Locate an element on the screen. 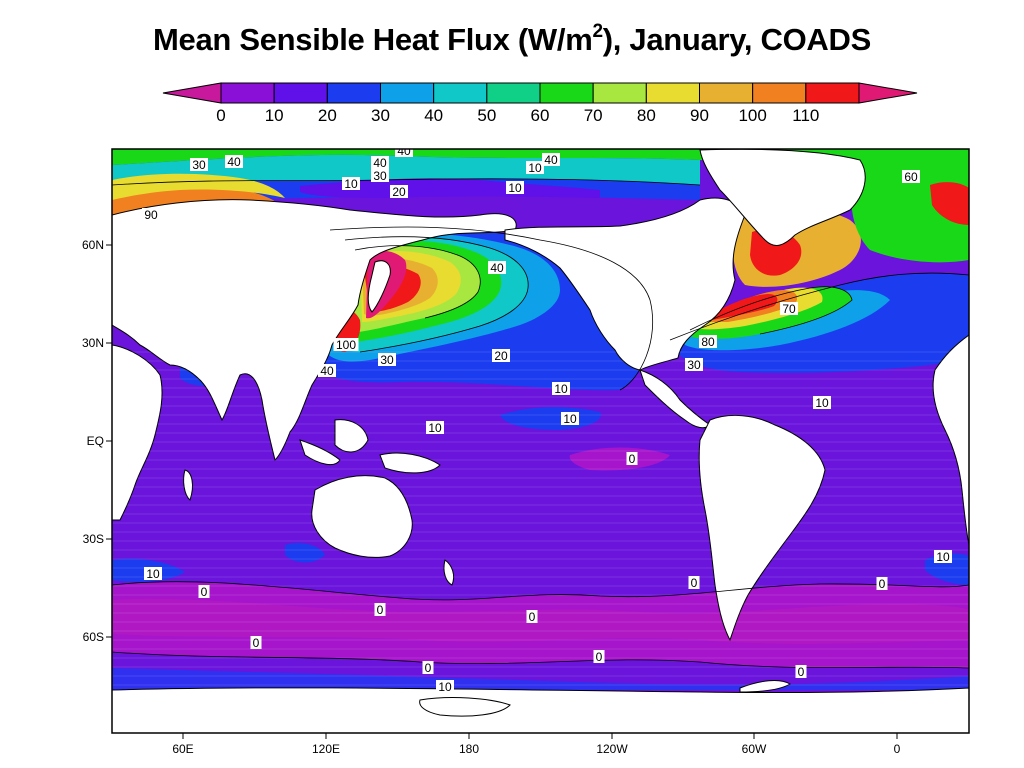 The image size is (1024, 768). colorbar-tick-label: 0 is located at coordinates (220, 115).